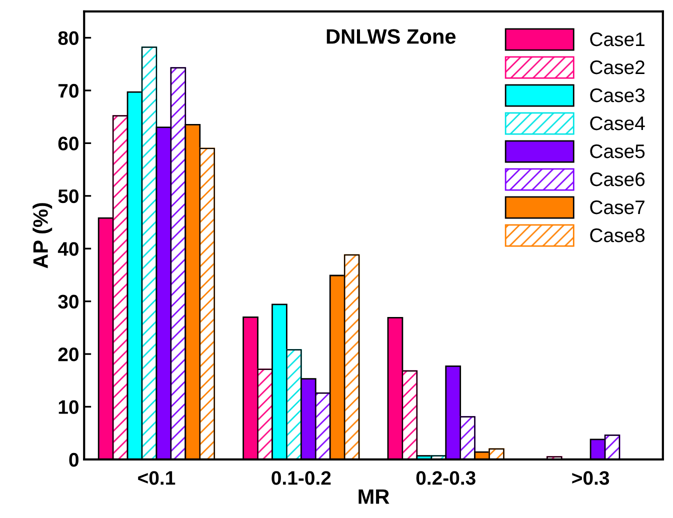 The width and height of the screenshot is (673, 518). What do you see at coordinates (617, 67) in the screenshot?
I see `legend-label: Case2` at bounding box center [617, 67].